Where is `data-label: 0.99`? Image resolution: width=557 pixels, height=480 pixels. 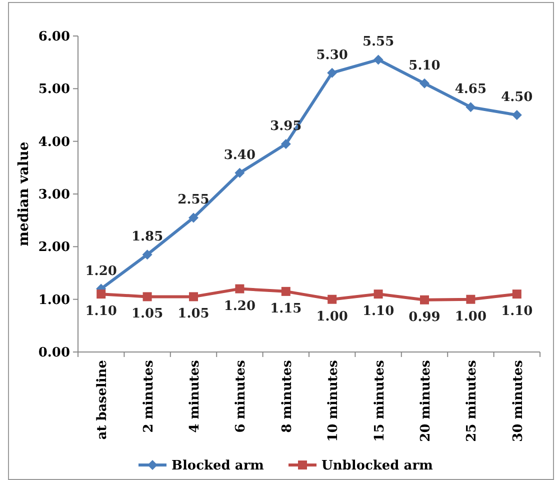
data-label: 0.99 is located at coordinates (424, 317).